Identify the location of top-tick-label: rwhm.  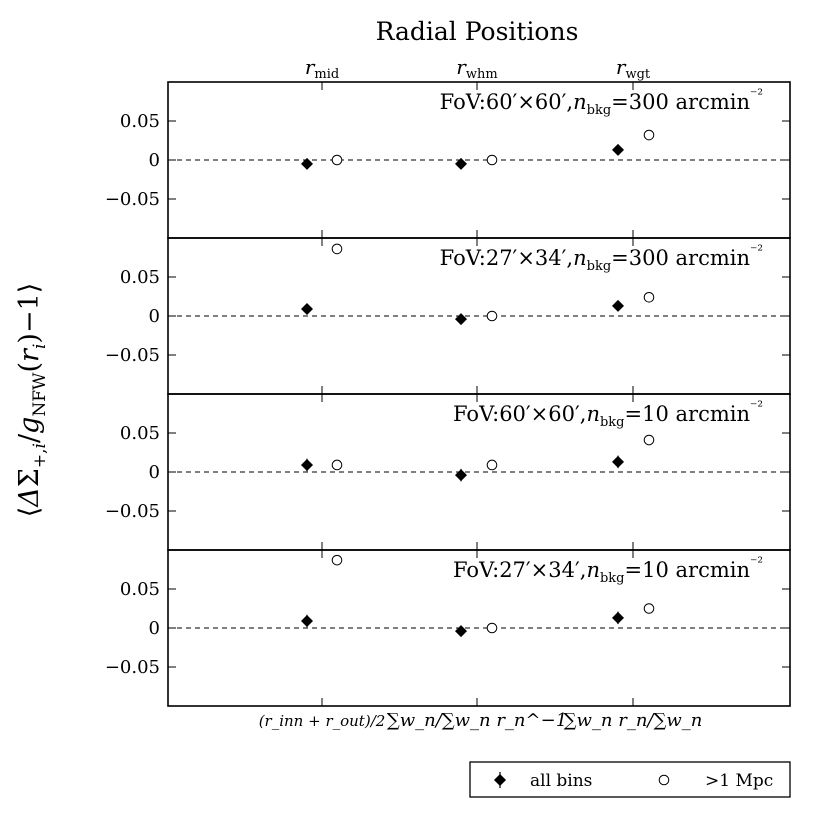
(476, 68).